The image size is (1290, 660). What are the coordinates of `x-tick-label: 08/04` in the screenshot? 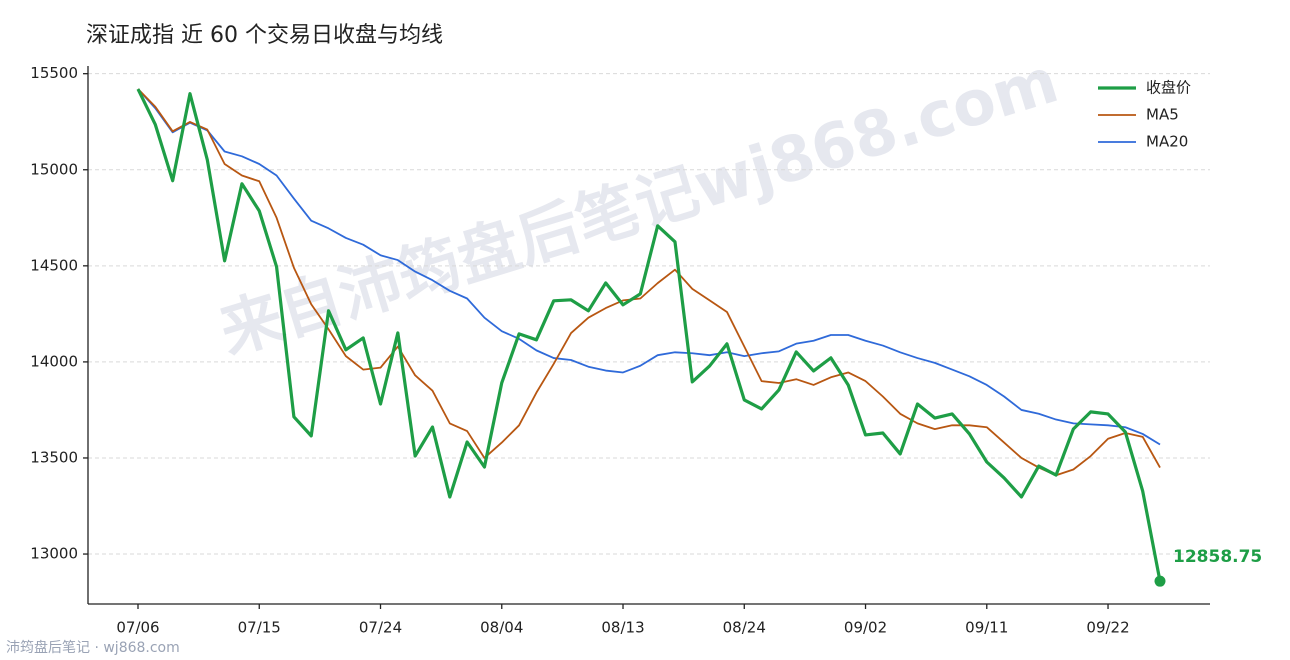 It's located at (501, 628).